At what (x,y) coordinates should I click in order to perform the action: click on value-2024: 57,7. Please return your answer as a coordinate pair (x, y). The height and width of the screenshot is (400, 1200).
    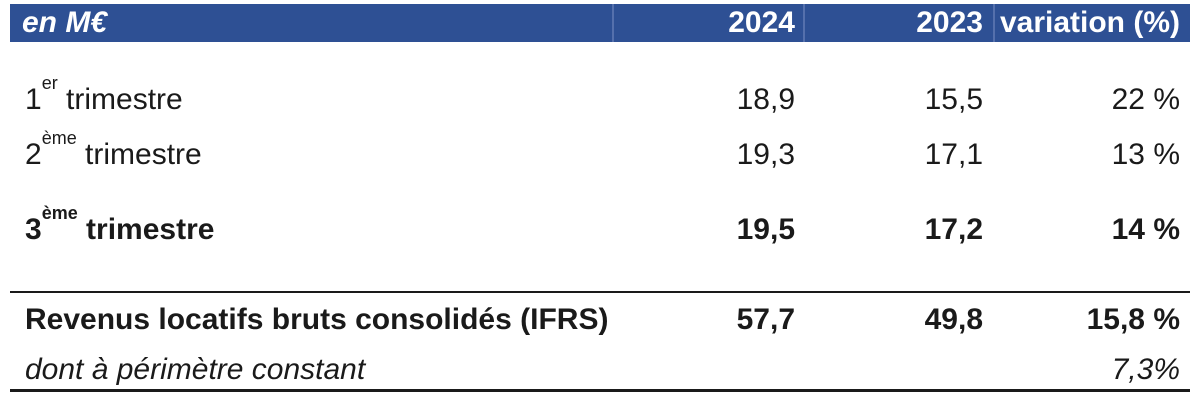
    Looking at the image, I should click on (765, 319).